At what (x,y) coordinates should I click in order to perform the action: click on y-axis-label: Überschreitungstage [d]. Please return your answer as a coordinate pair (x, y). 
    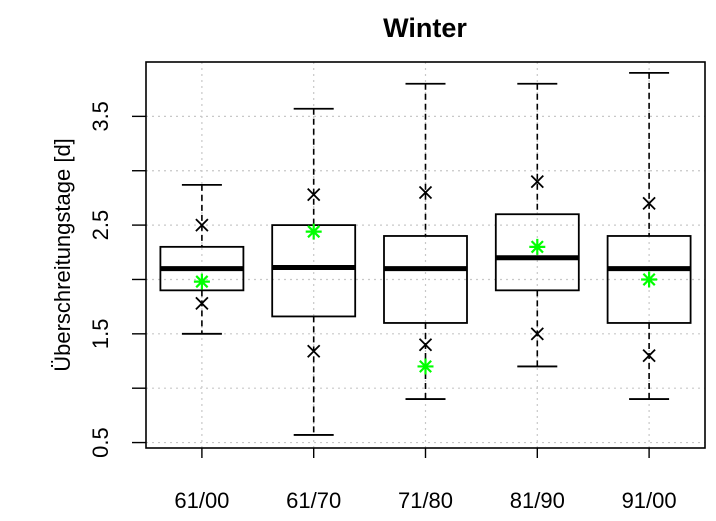
    Looking at the image, I should click on (62, 255).